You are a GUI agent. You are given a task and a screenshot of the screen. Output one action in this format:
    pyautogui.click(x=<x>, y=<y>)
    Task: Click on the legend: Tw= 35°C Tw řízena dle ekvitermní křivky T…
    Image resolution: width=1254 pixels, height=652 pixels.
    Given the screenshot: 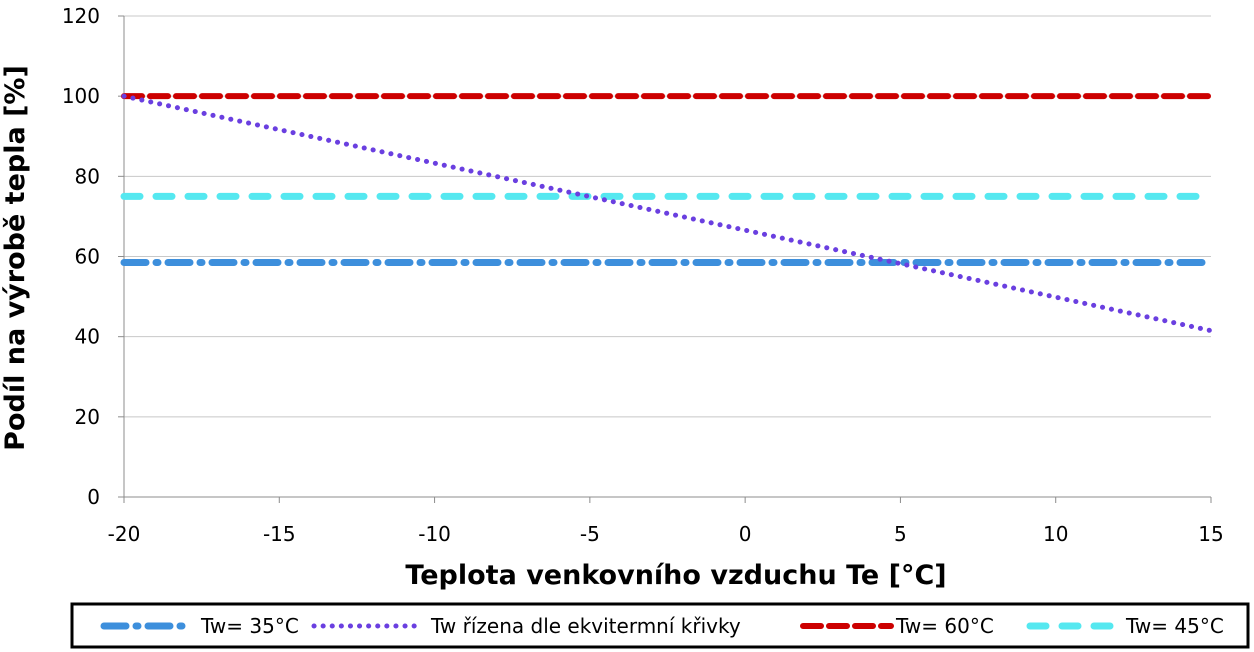 What is the action you would take?
    pyautogui.click(x=660, y=625)
    